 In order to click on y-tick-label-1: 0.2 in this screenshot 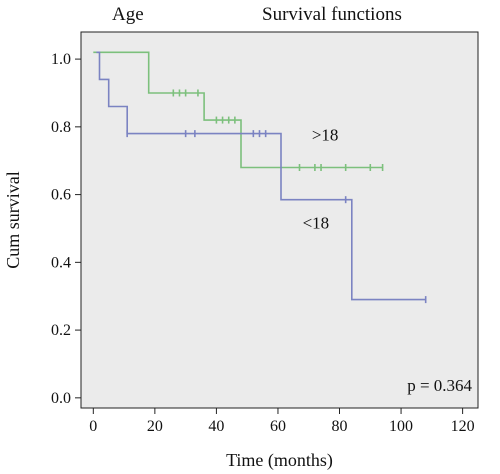, I will do `click(61, 330)`.